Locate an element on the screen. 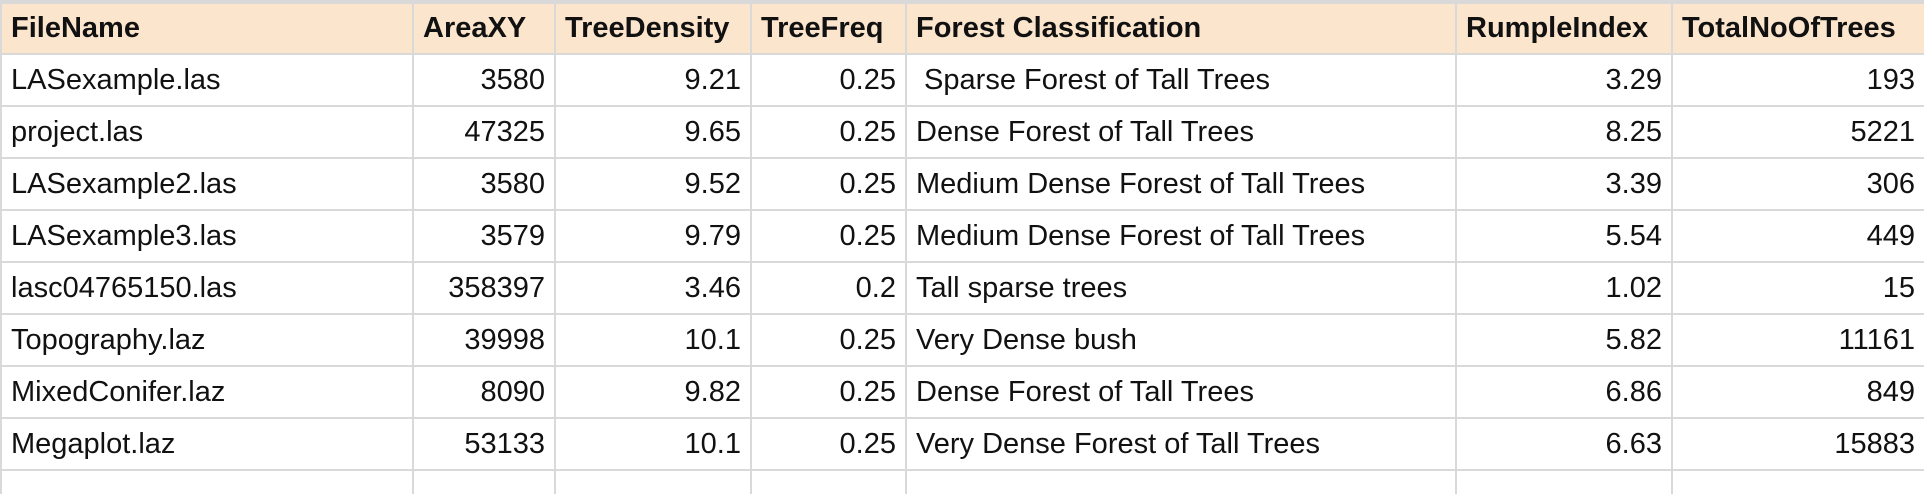 The width and height of the screenshot is (1924, 494). cell-rumpleindex: 3.39 is located at coordinates (1564, 184).